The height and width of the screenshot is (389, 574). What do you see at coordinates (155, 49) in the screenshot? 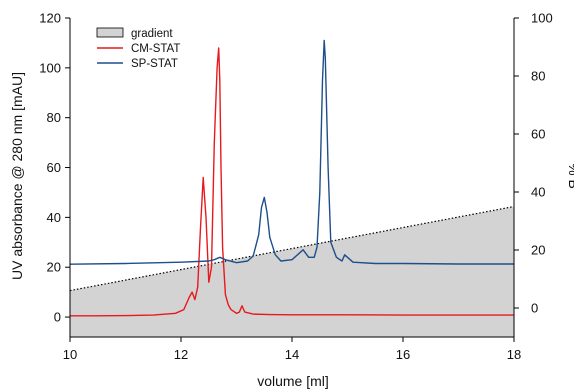
I see `legend-label-cm-stat: CM-STAT` at bounding box center [155, 49].